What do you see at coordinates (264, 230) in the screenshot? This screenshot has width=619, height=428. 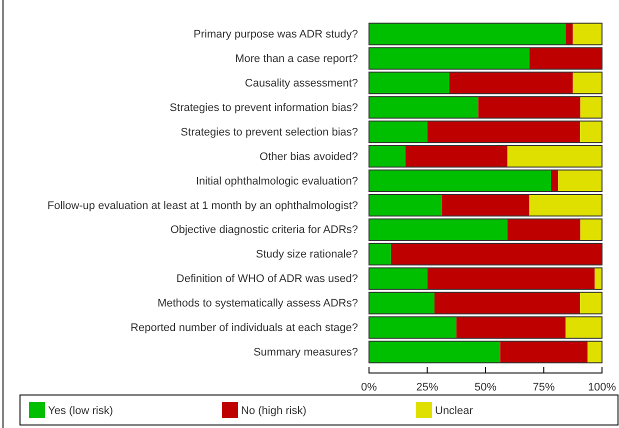 I see `y-tick-label: Objective diagnostic criteria for ADRs?` at bounding box center [264, 230].